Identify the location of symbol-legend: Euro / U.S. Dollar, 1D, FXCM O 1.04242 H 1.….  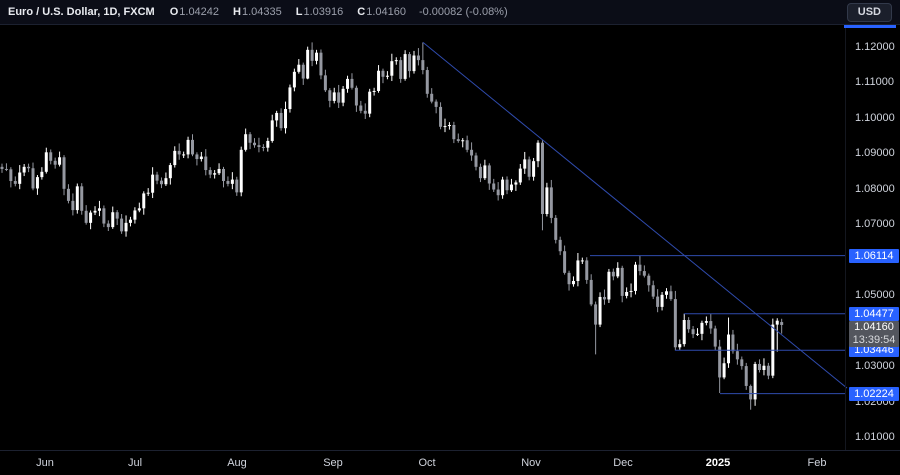
(258, 12).